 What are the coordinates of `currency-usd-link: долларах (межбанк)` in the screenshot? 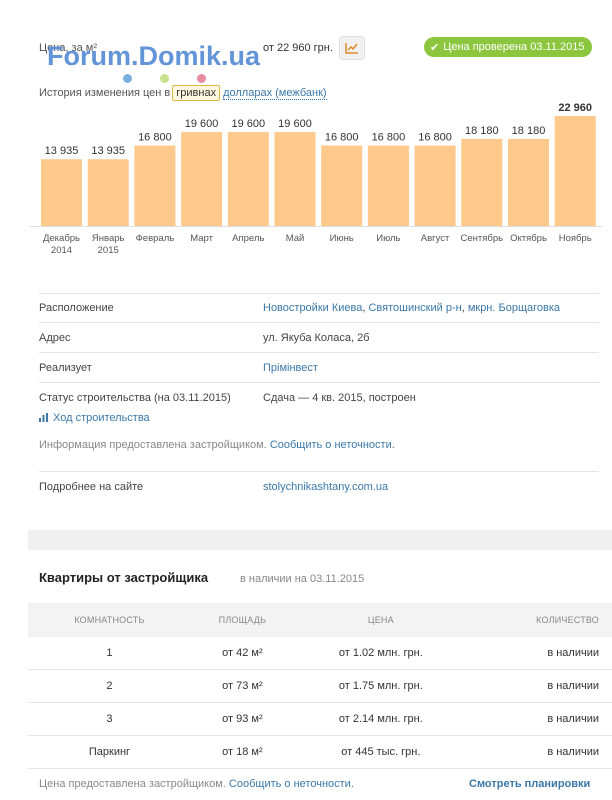 It's located at (275, 93).